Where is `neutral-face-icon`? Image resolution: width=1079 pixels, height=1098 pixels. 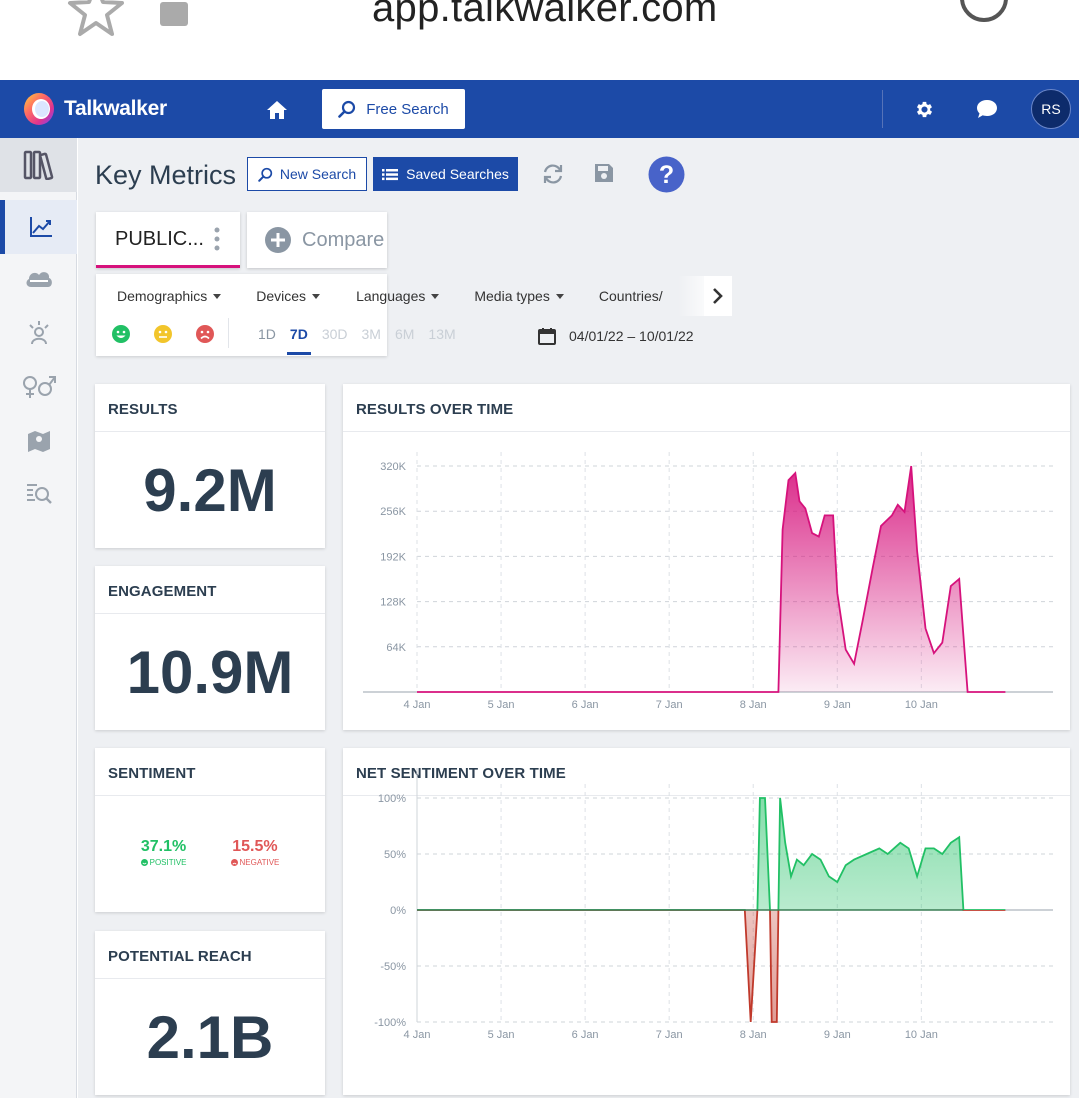 neutral-face-icon is located at coordinates (163, 334).